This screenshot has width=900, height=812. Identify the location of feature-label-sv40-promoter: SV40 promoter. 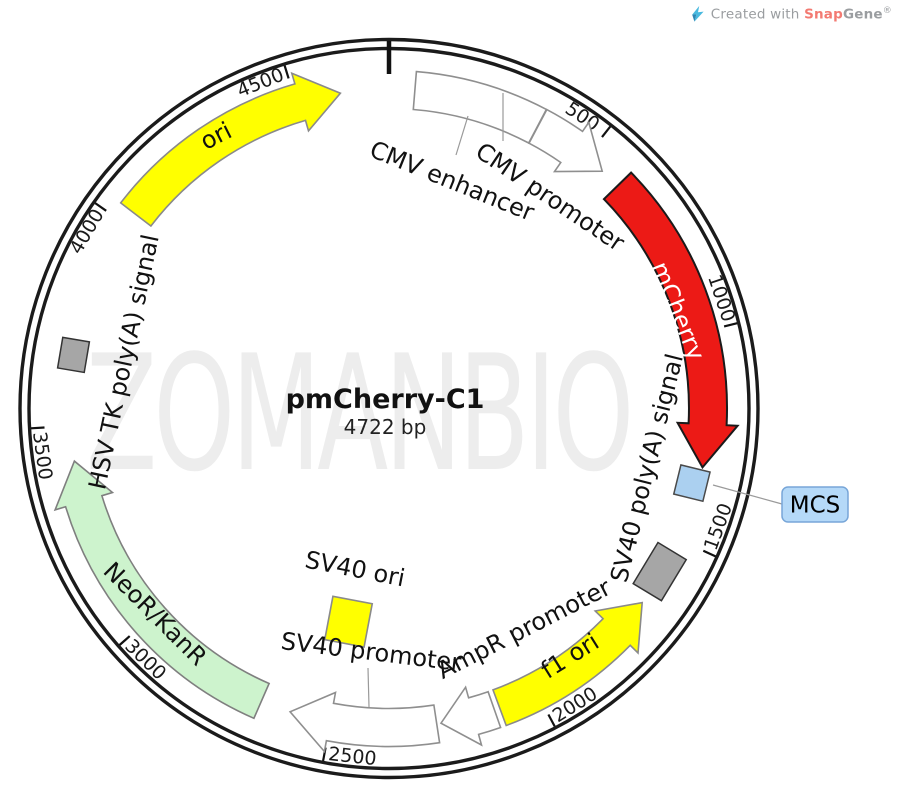
(370, 652).